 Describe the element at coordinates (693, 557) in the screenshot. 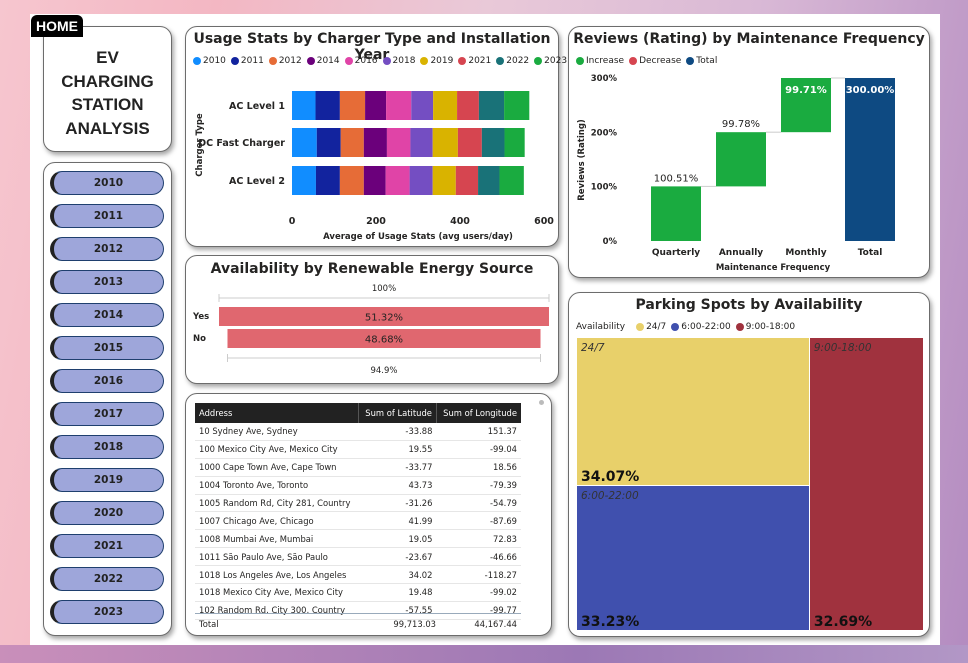

I see `treemap-tile: 6:00-22:00 33.23%` at that location.